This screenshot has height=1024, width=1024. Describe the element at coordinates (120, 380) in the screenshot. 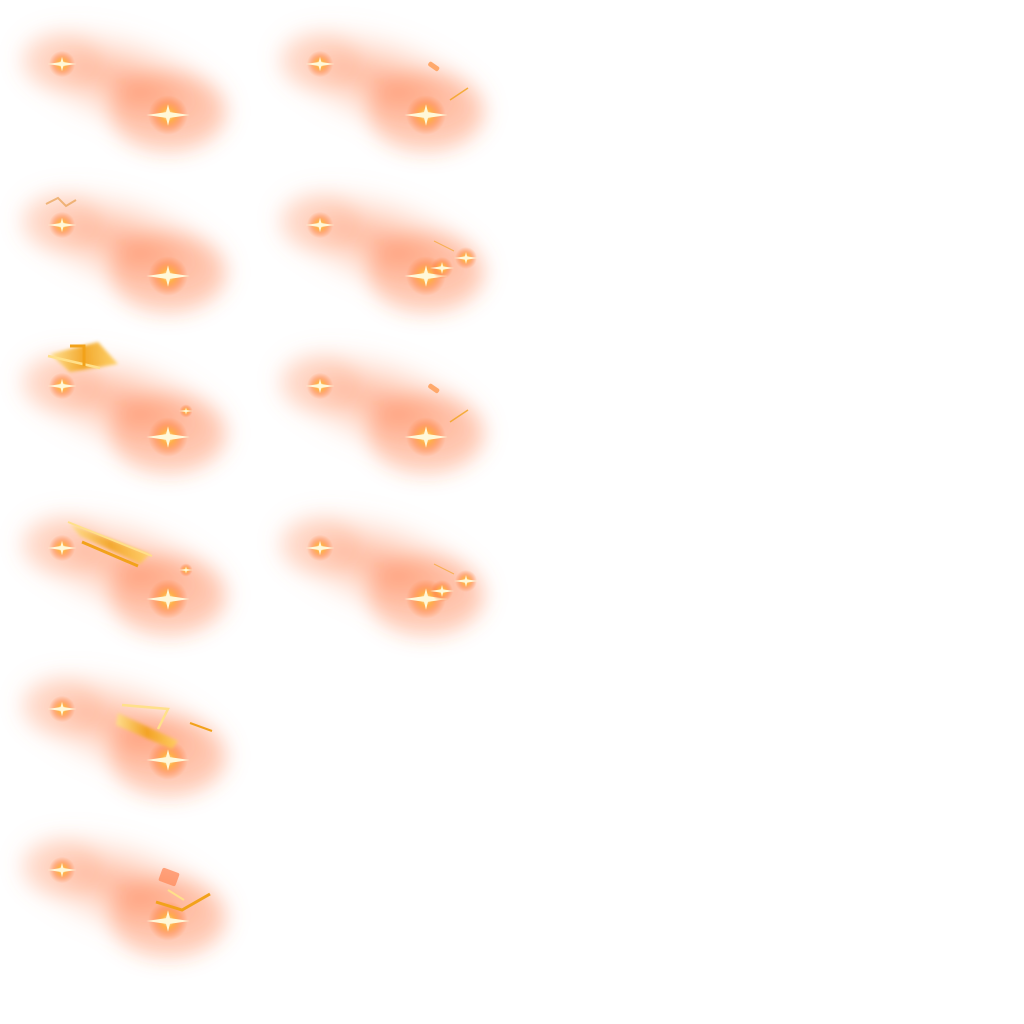

I see `effect-small-blade` at that location.